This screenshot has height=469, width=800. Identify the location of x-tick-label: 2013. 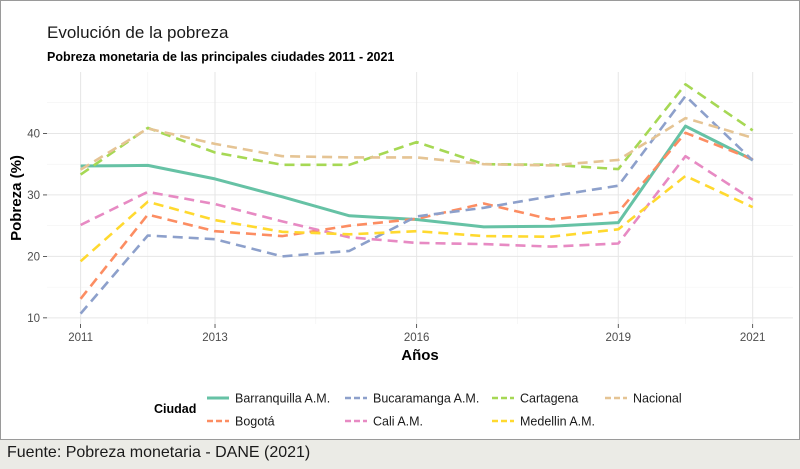
(215, 338).